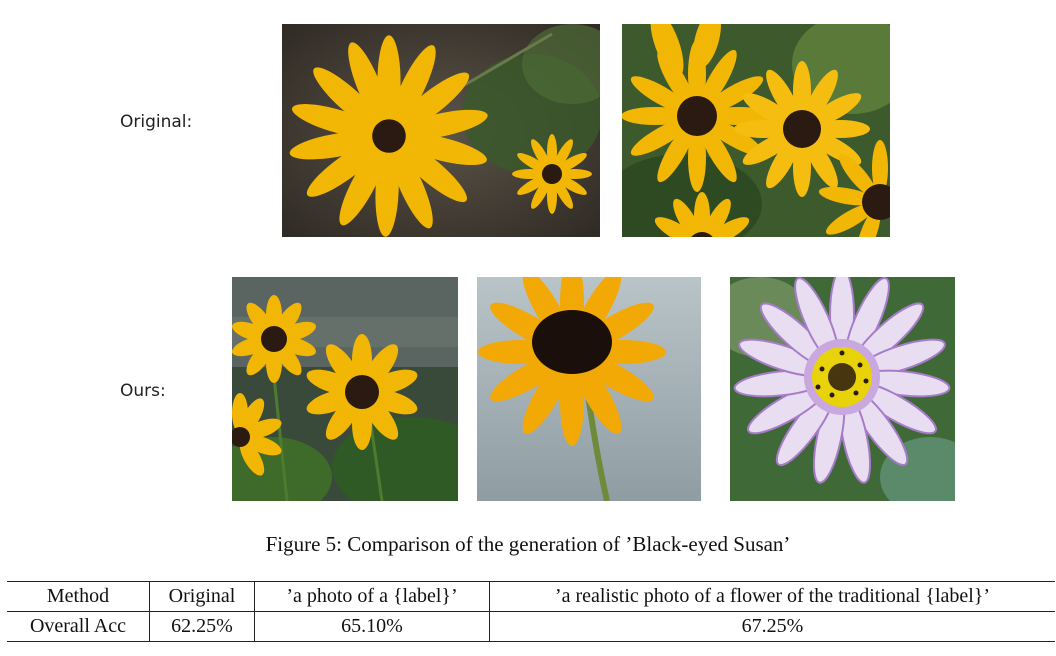 The image size is (1056, 656). I want to click on table-cell: Overall Acc, so click(78, 626).